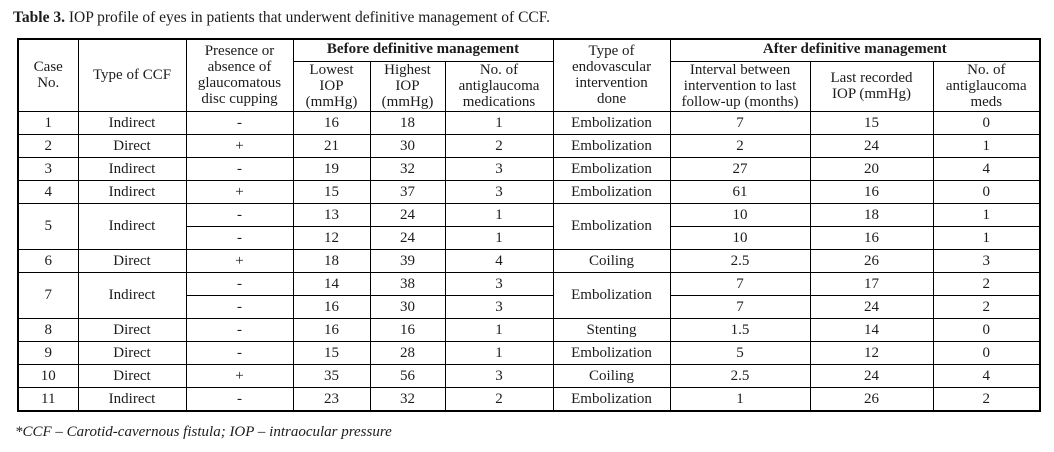 This screenshot has height=452, width=1054. I want to click on header-cell-meds-after: No. of antiglaucoma meds, so click(986, 86).